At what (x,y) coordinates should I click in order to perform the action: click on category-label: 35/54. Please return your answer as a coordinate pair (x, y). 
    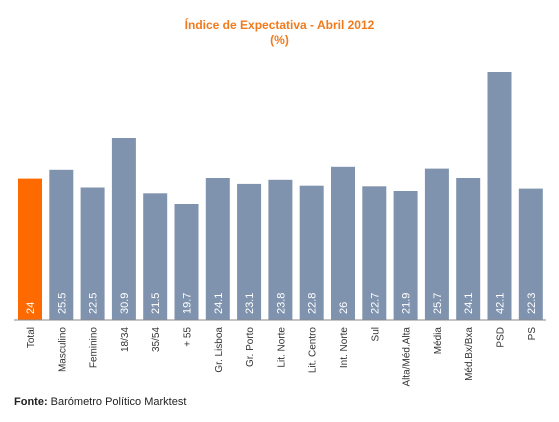
    Looking at the image, I should click on (156, 339).